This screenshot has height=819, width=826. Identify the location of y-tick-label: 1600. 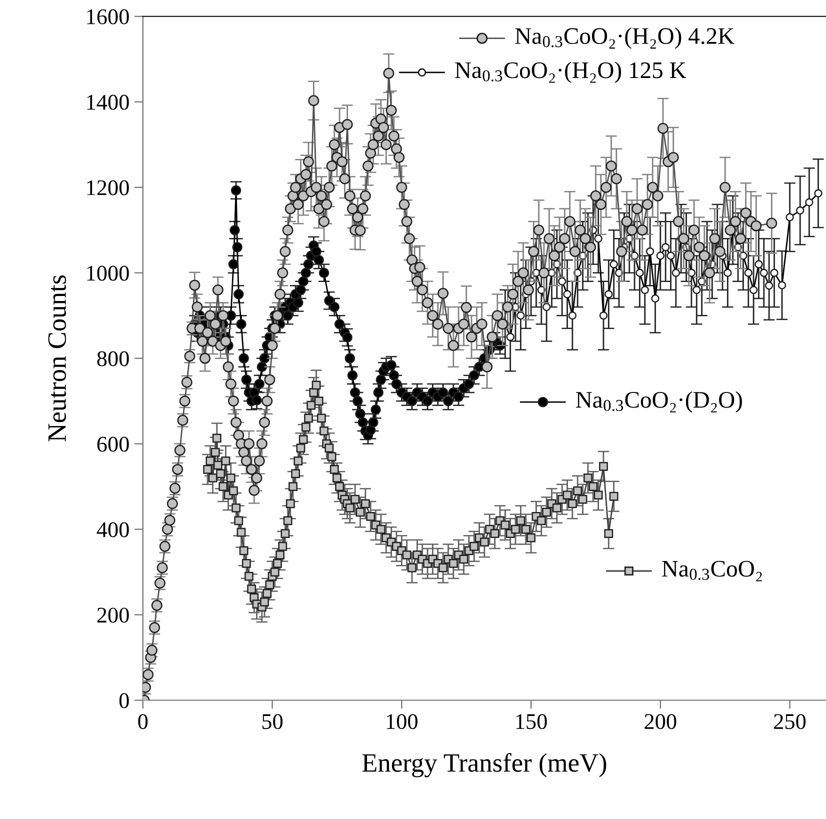
(108, 16).